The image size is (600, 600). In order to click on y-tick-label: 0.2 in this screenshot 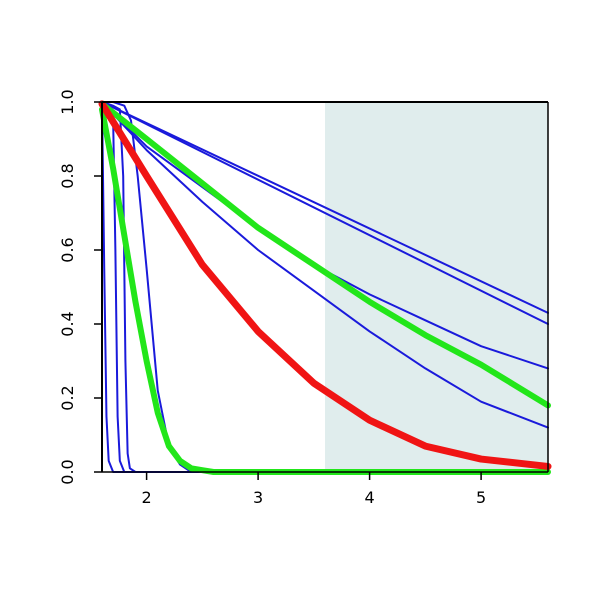, I will do `click(67, 397)`.